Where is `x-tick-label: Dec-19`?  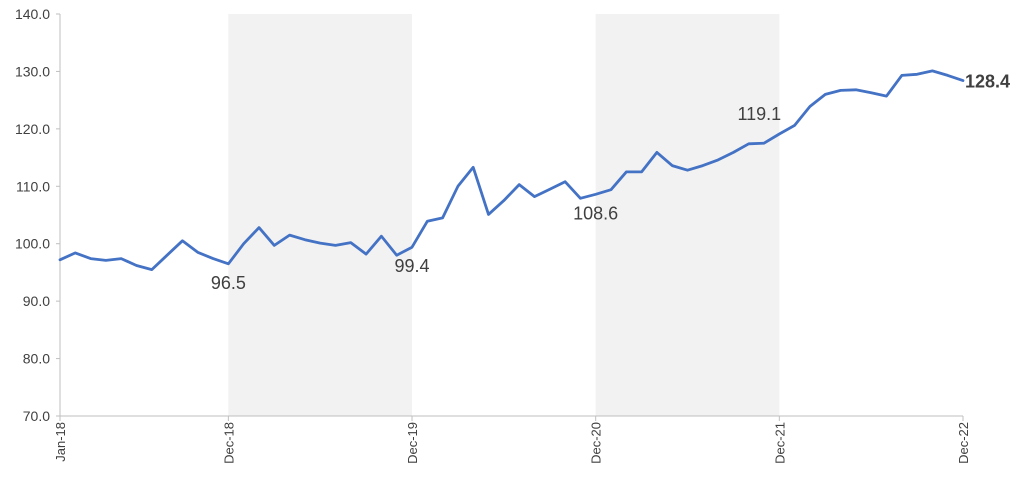 x-tick-label: Dec-19 is located at coordinates (412, 443).